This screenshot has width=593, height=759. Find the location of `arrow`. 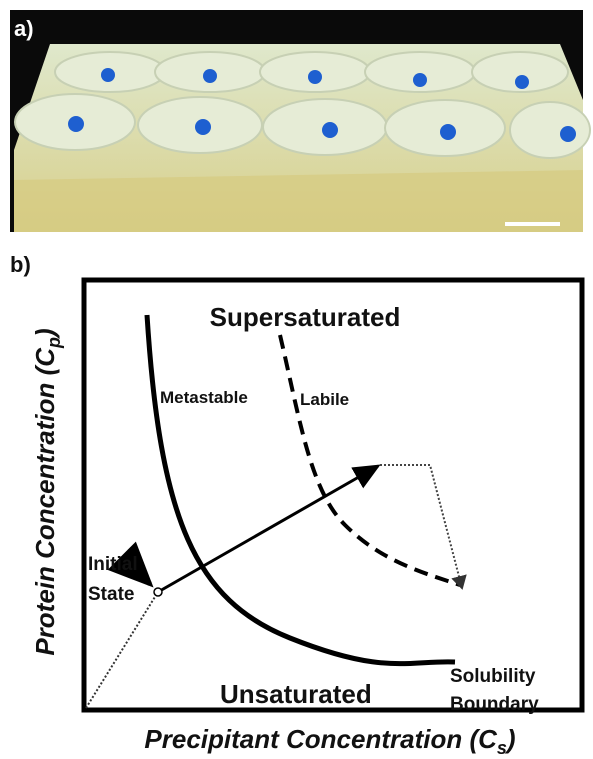

arrow is located at coordinates (269, 529).